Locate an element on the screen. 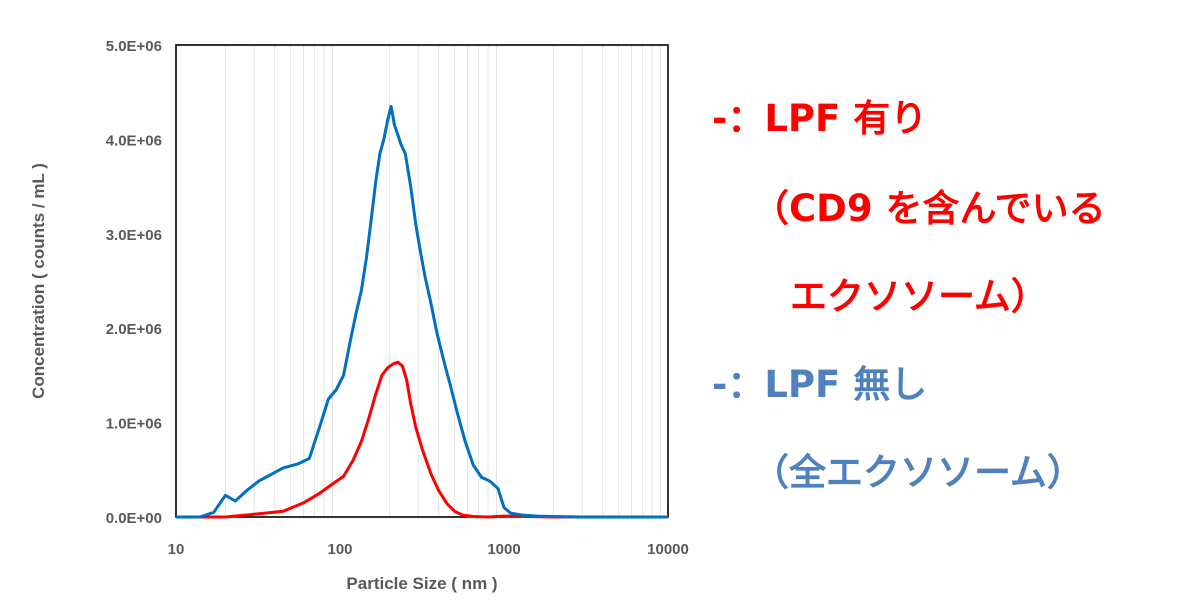 Image resolution: width=1200 pixels, height=613 pixels. y-tick-label: 5.0E+06 is located at coordinates (134, 46).